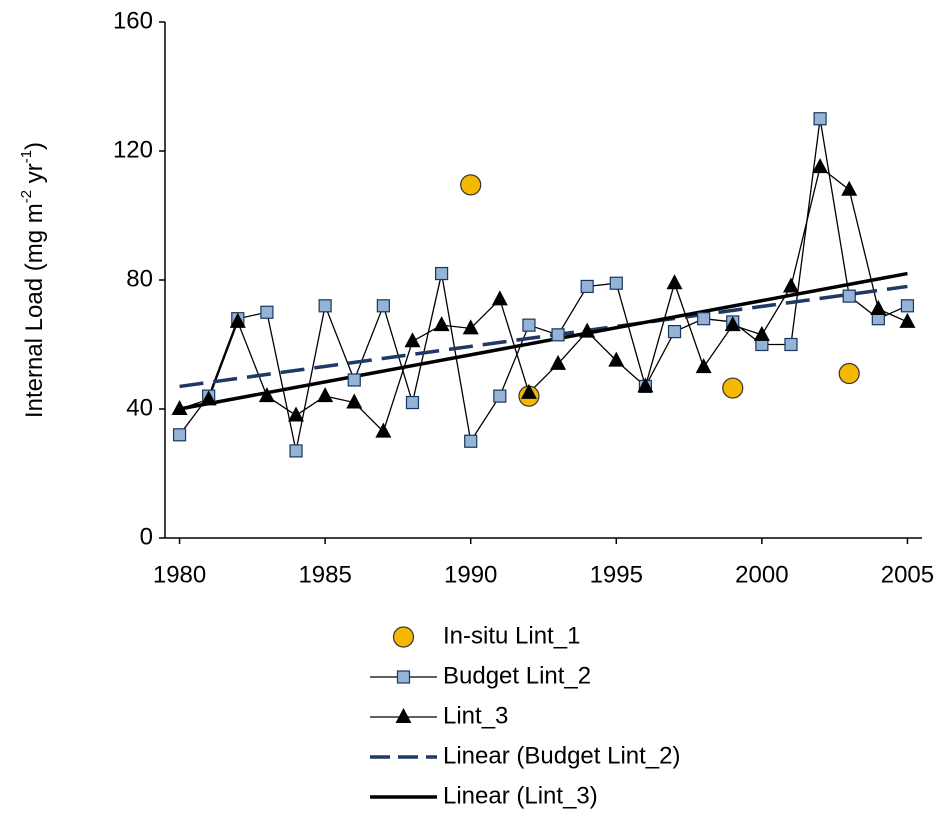  What do you see at coordinates (139, 407) in the screenshot?
I see `y-tick-label: 40` at bounding box center [139, 407].